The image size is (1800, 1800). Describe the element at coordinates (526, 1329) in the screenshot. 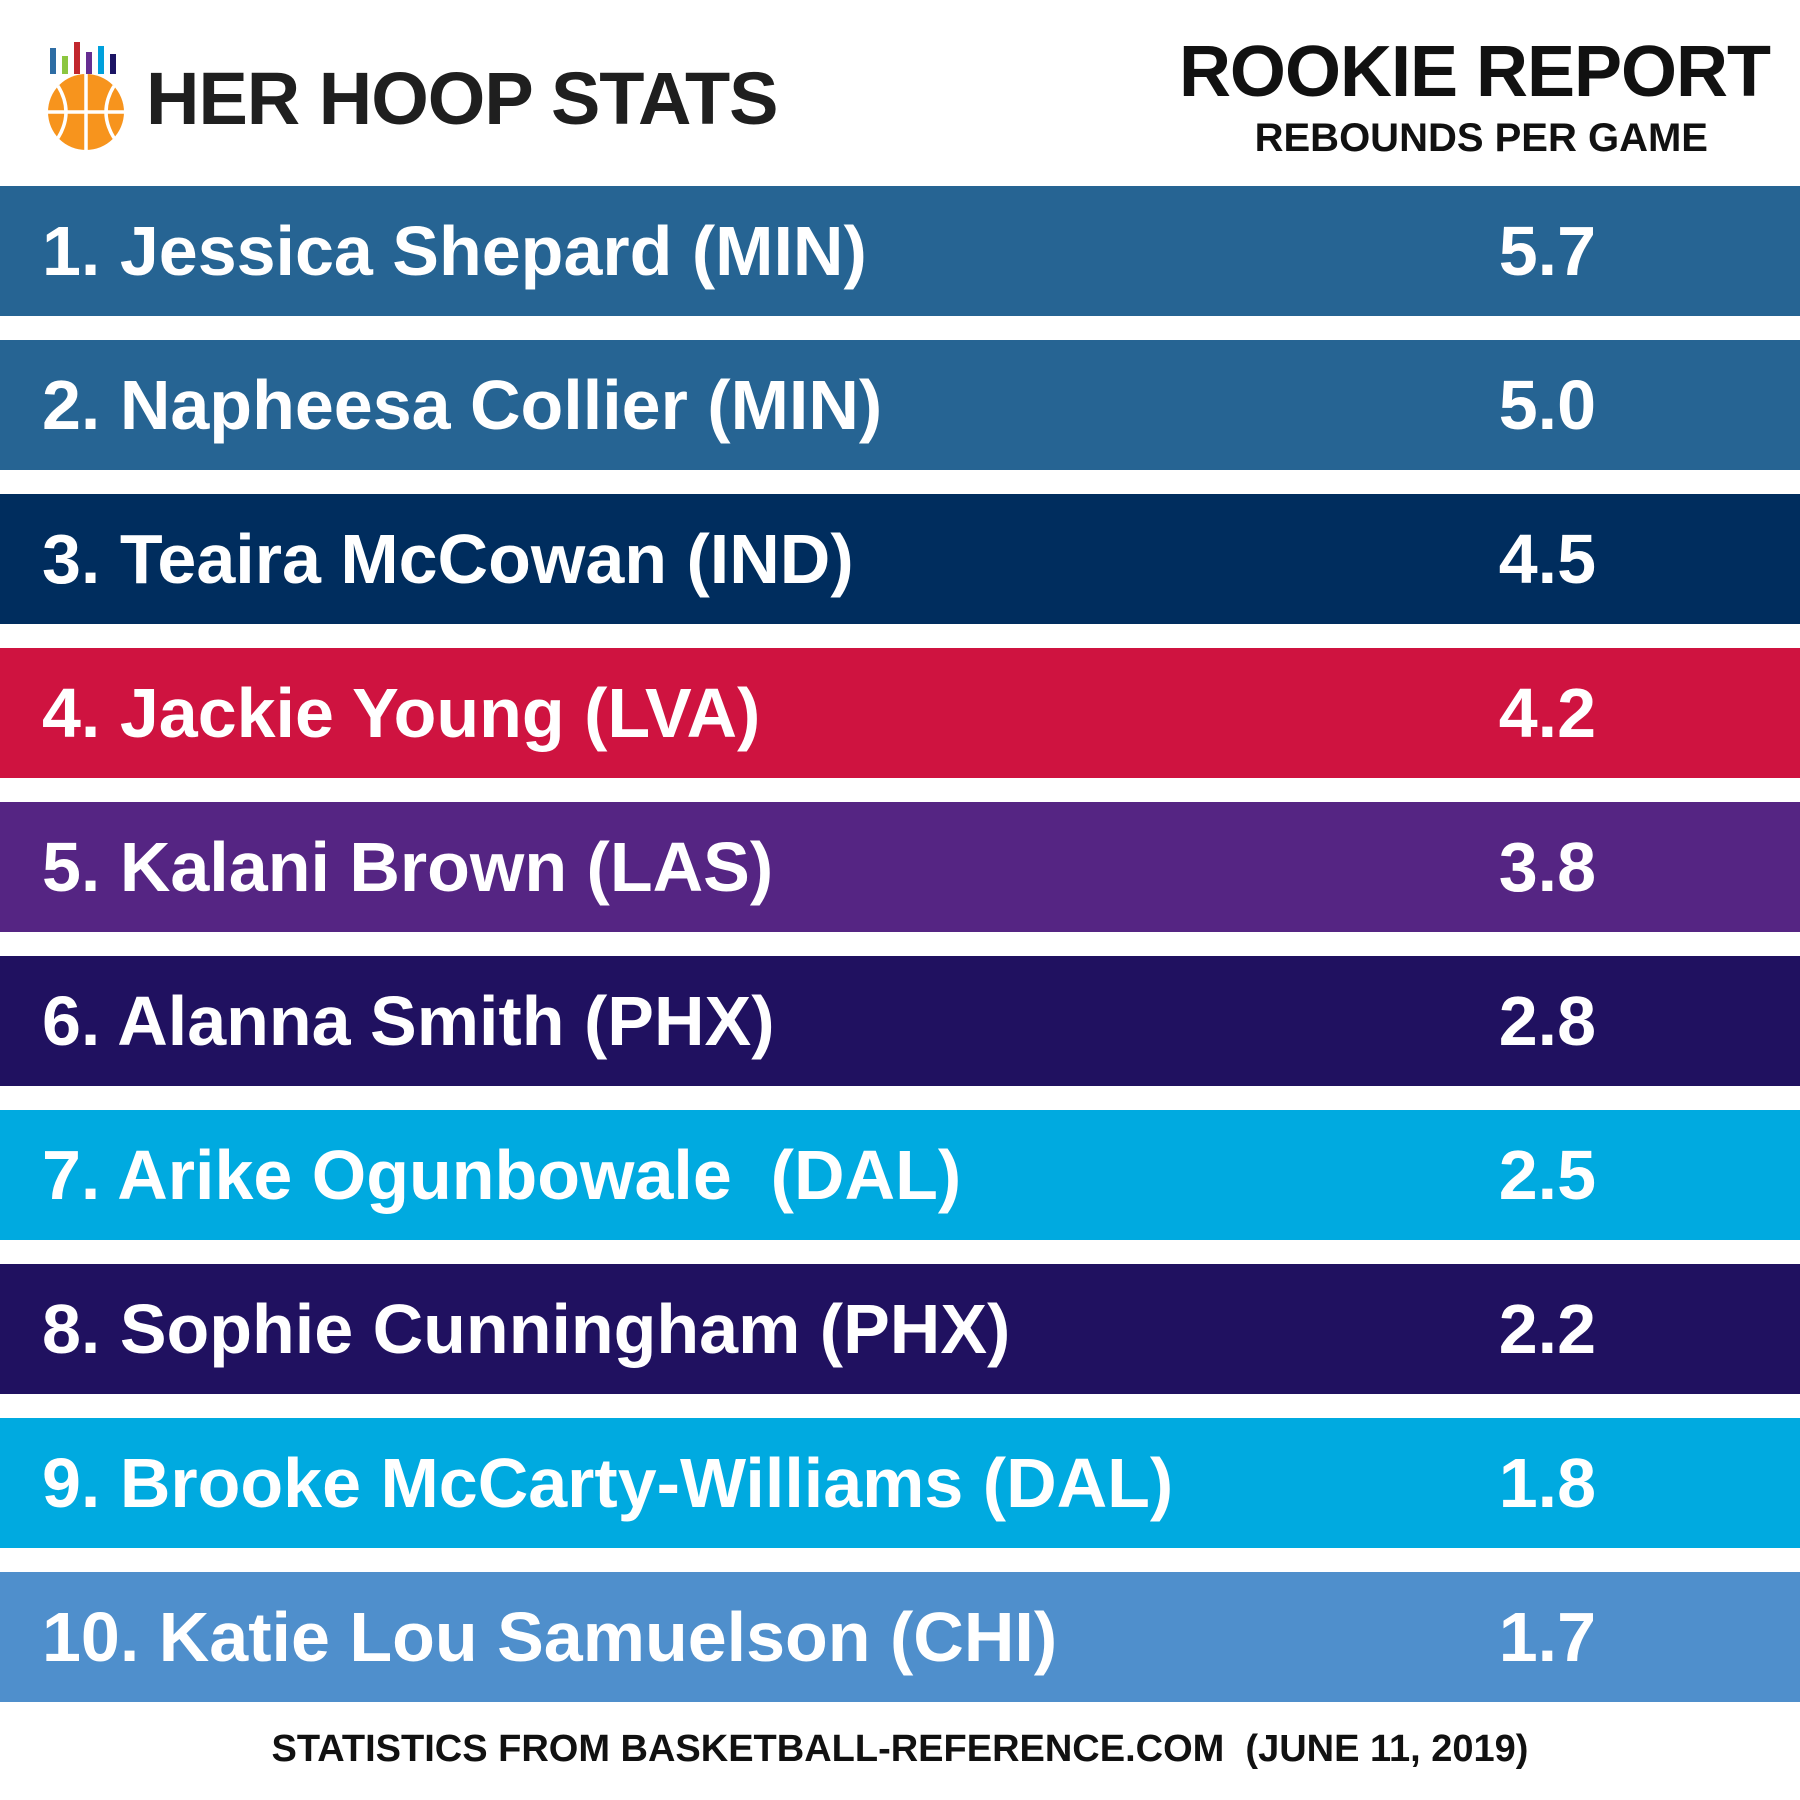

I see `player-label: 8. Sophie Cunningham (PHX)` at that location.